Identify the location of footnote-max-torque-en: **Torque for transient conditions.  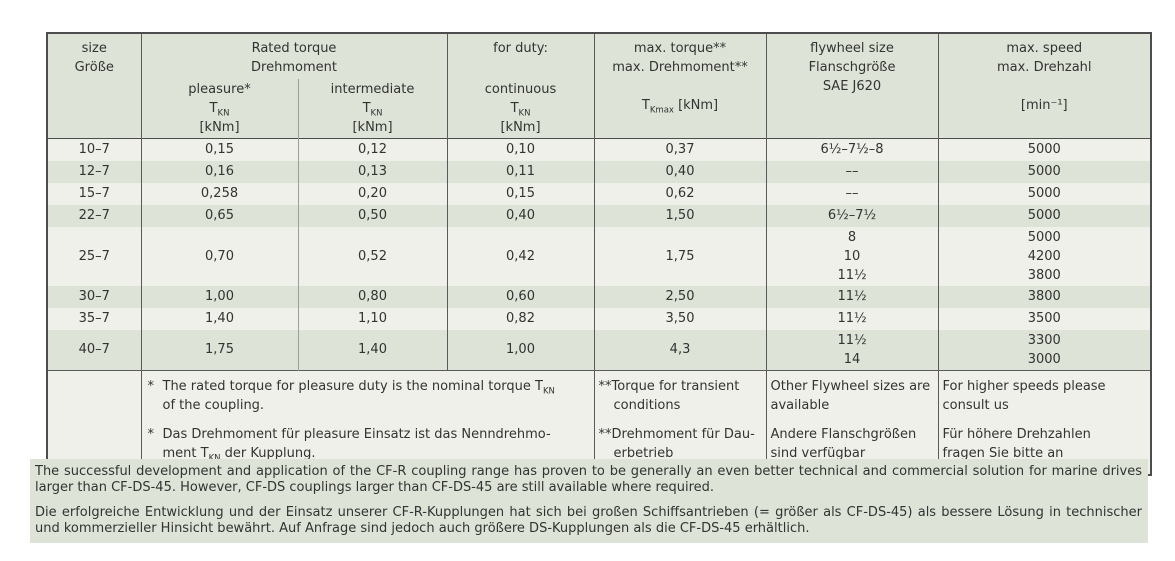
(669, 395).